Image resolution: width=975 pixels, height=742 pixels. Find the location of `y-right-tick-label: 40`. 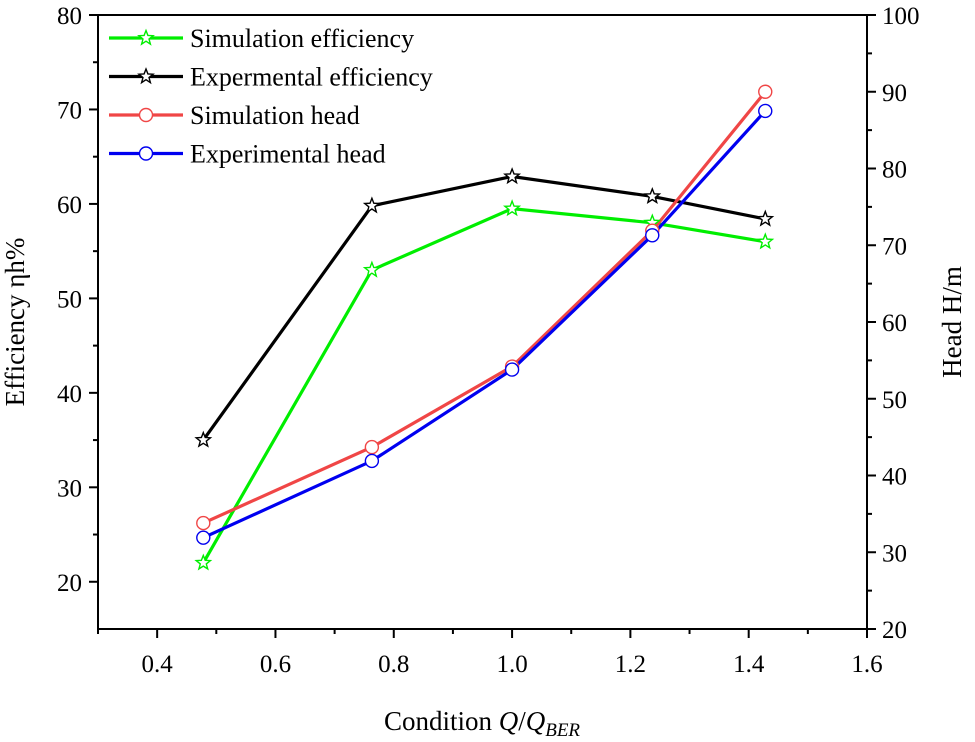

y-right-tick-label: 40 is located at coordinates (894, 477).